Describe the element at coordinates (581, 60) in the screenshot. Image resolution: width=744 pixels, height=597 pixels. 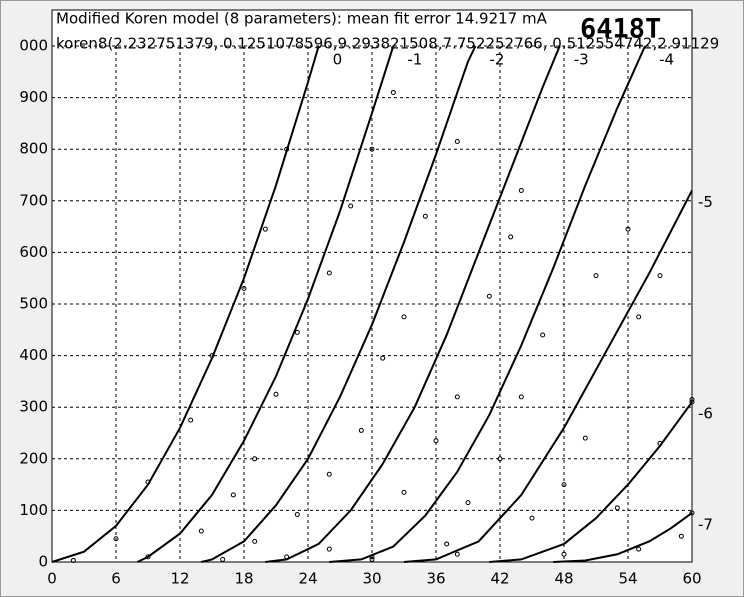
I see `curve-label: -3` at that location.